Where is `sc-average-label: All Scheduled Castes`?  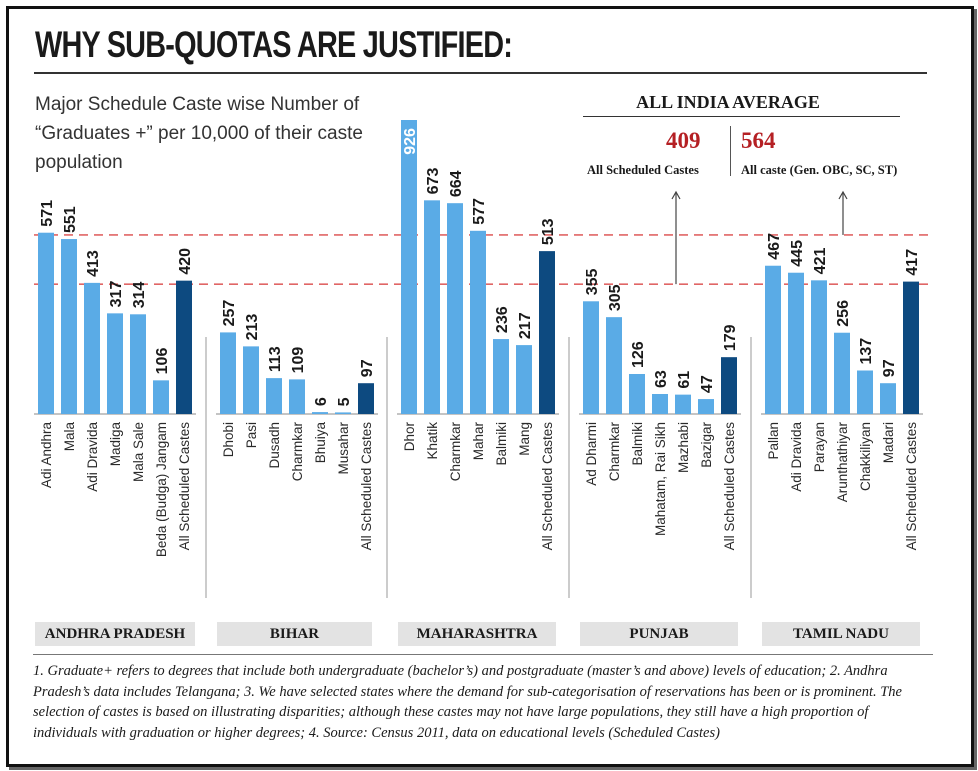 sc-average-label: All Scheduled Castes is located at coordinates (643, 170).